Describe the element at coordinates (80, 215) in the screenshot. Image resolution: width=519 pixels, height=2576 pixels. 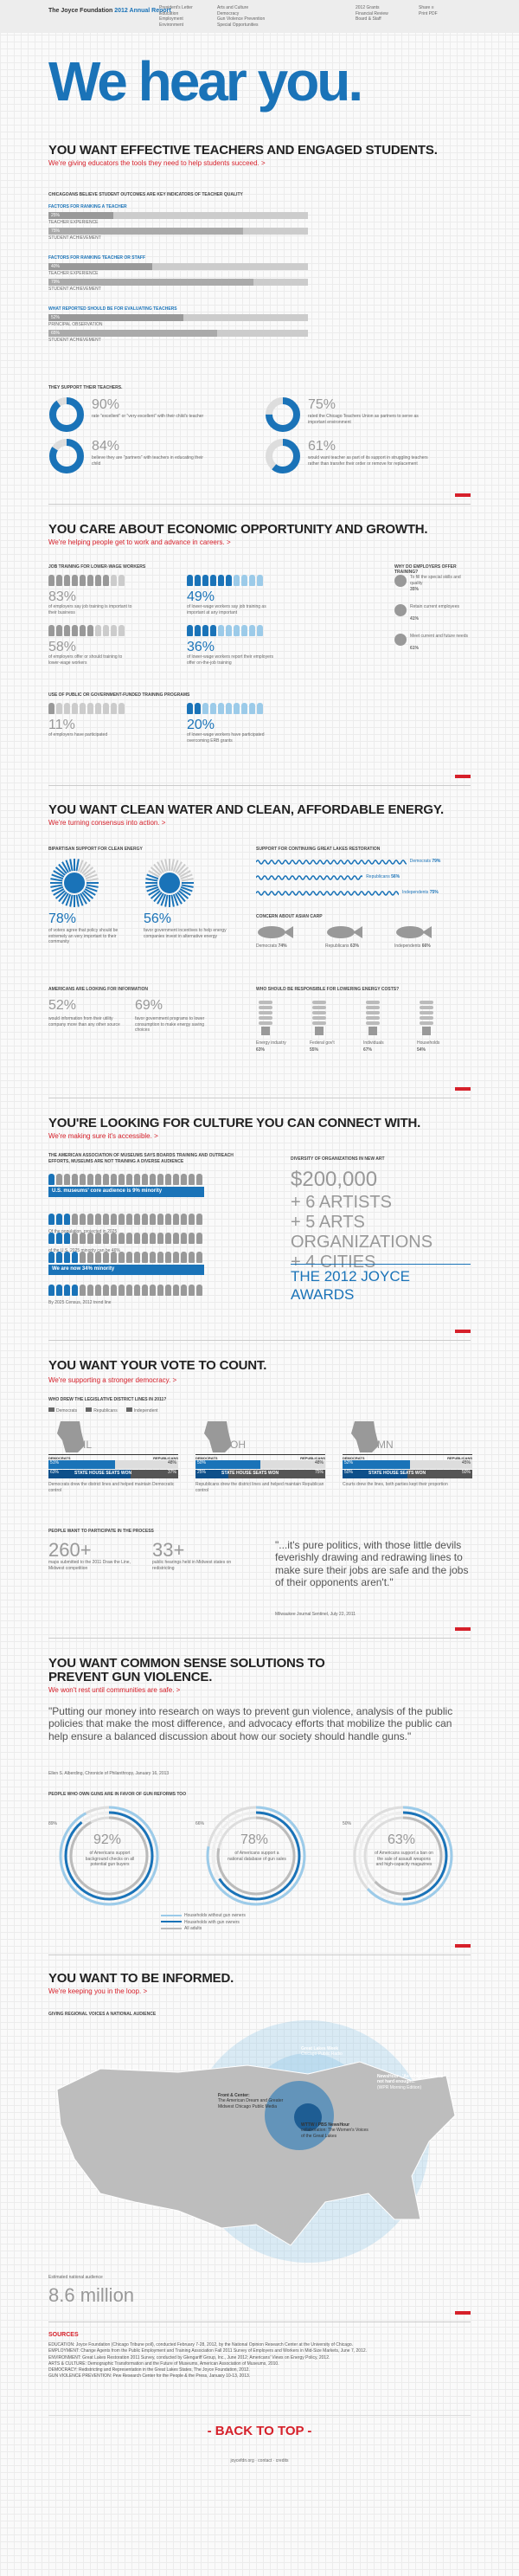
I see `bar-fill: 25%` at that location.